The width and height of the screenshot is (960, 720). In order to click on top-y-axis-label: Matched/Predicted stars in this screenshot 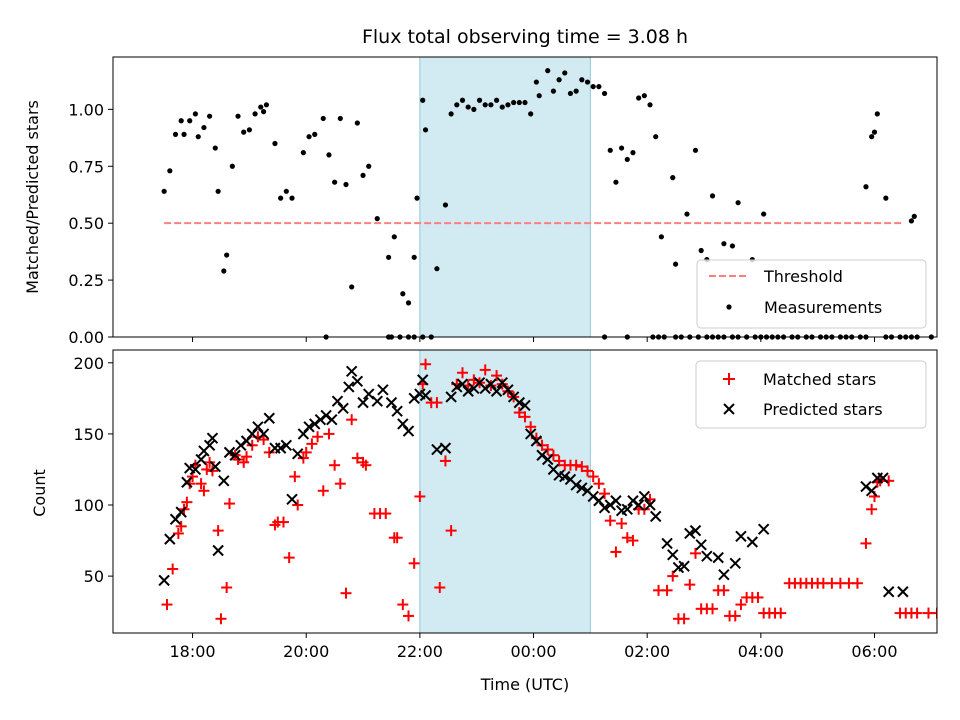, I will do `click(32, 197)`.